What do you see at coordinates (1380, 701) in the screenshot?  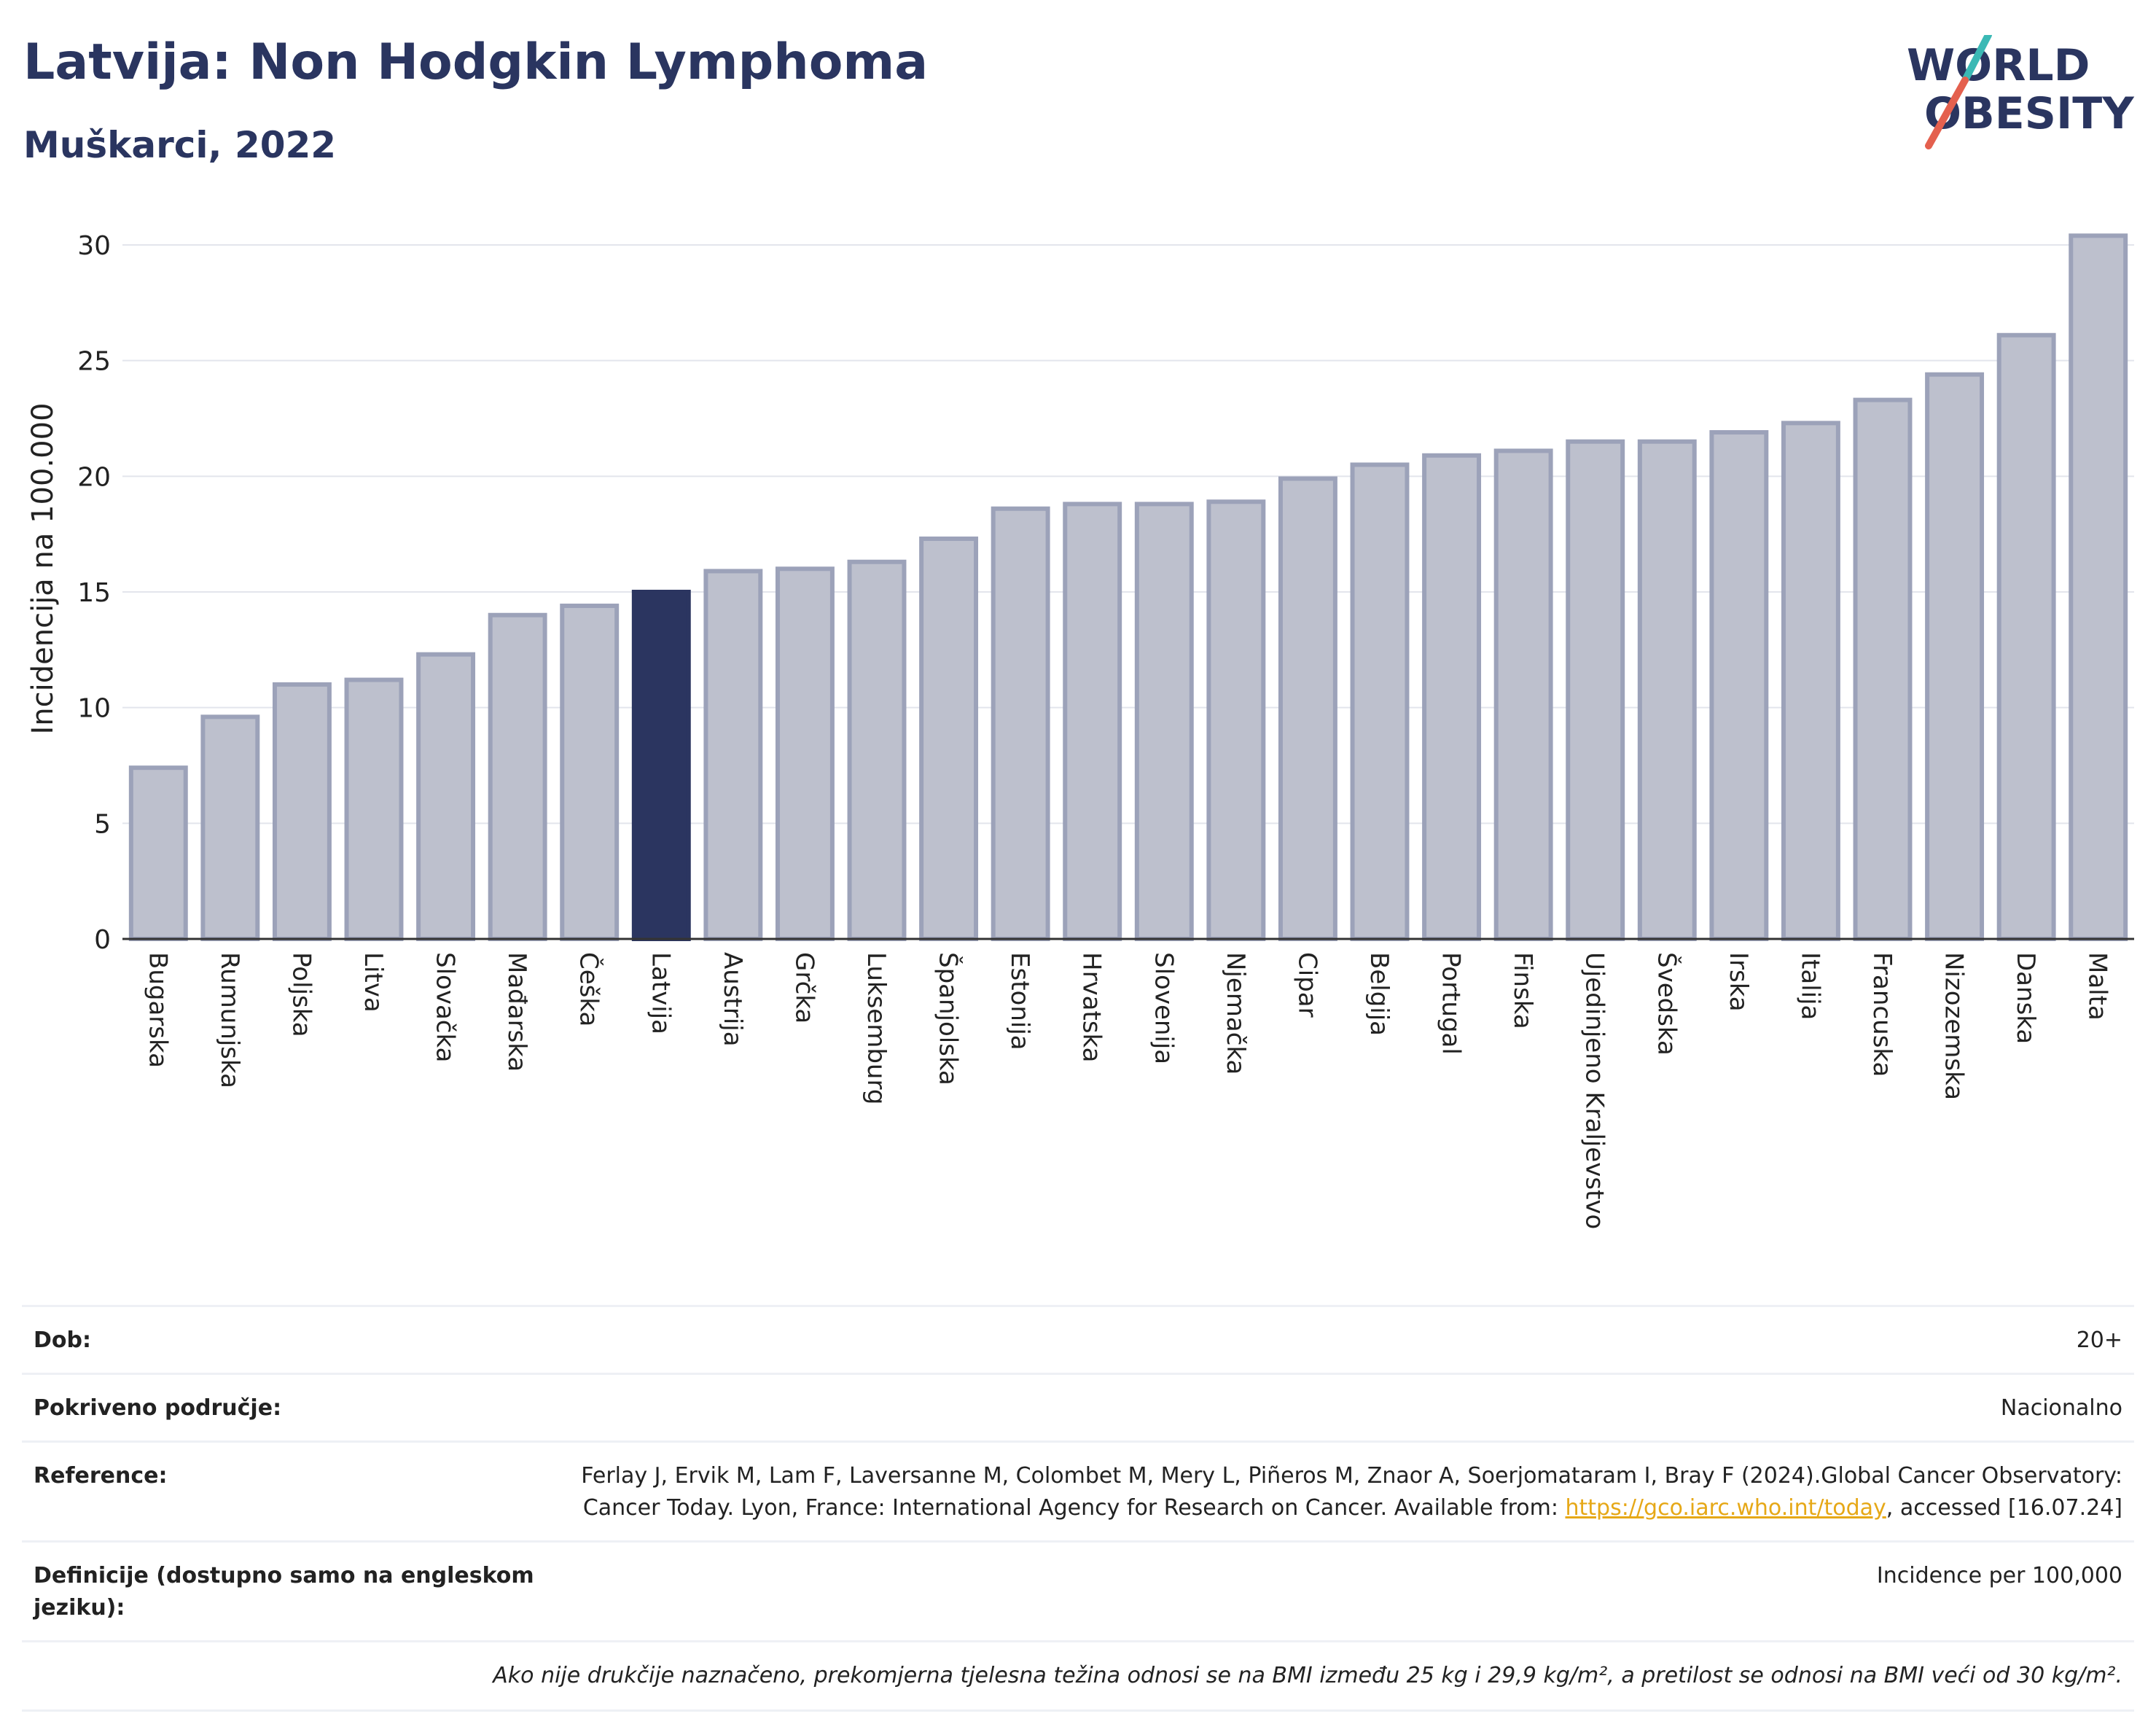 I see `bar-belgija` at bounding box center [1380, 701].